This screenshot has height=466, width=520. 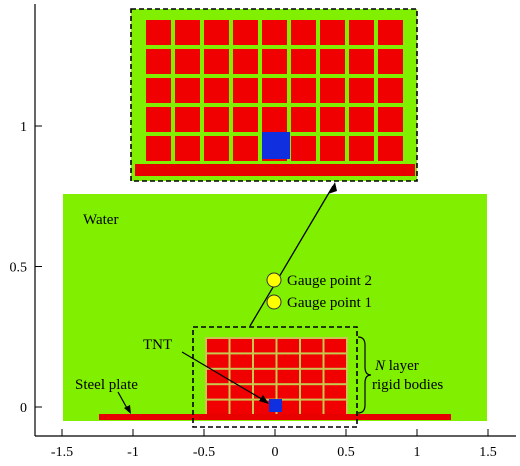 What do you see at coordinates (380, 366) in the screenshot?
I see `layer-n: N` at bounding box center [380, 366].